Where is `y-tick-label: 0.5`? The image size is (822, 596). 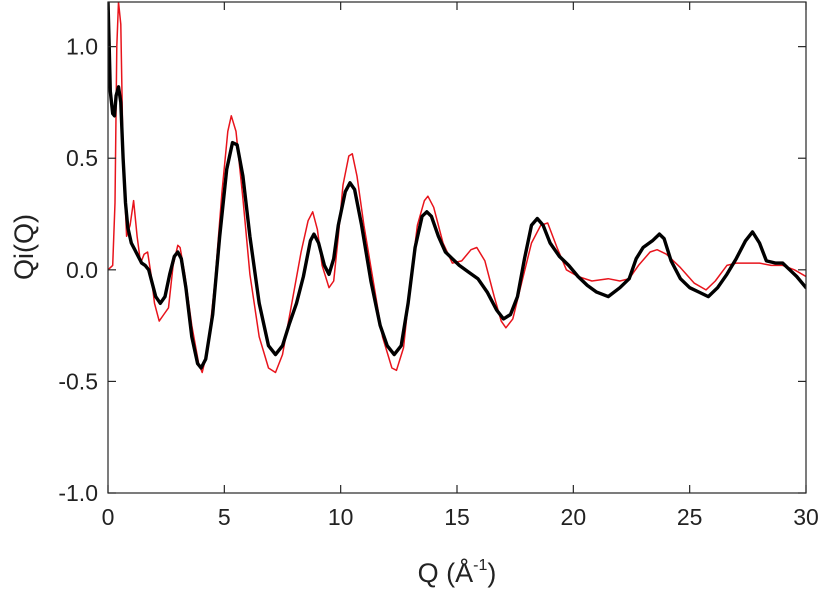
y-tick-label: 0.5 is located at coordinates (82, 158).